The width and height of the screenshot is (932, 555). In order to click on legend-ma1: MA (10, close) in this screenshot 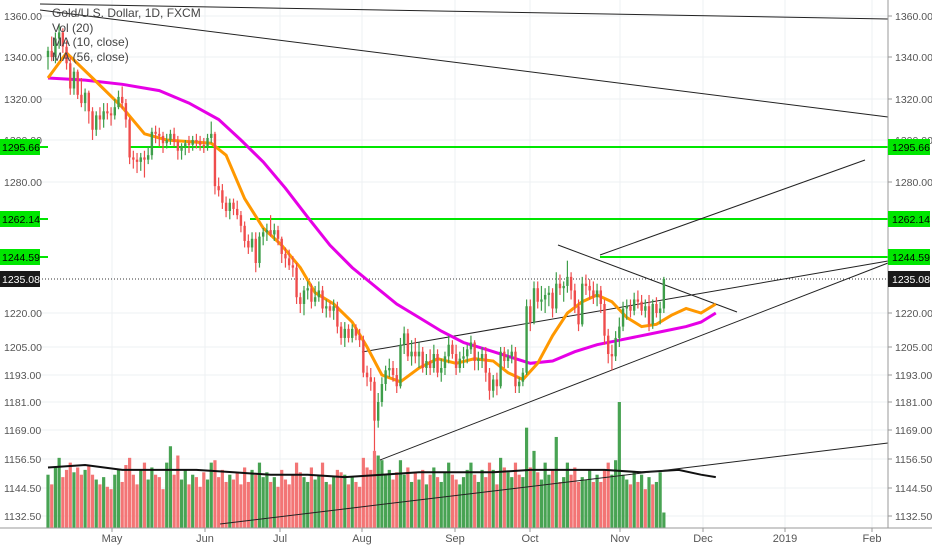, I will do `click(90, 42)`.